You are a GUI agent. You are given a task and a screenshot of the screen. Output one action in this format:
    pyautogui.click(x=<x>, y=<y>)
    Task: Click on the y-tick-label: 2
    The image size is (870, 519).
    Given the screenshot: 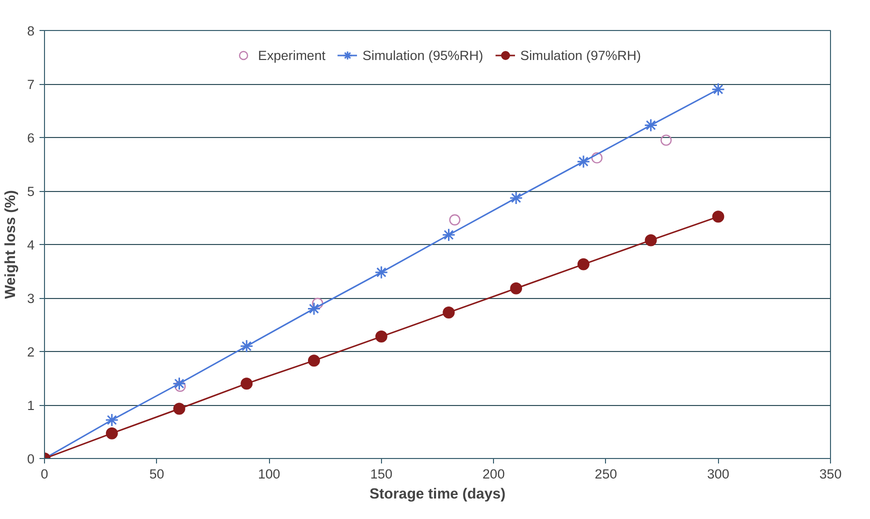 What is the action you would take?
    pyautogui.click(x=31, y=352)
    